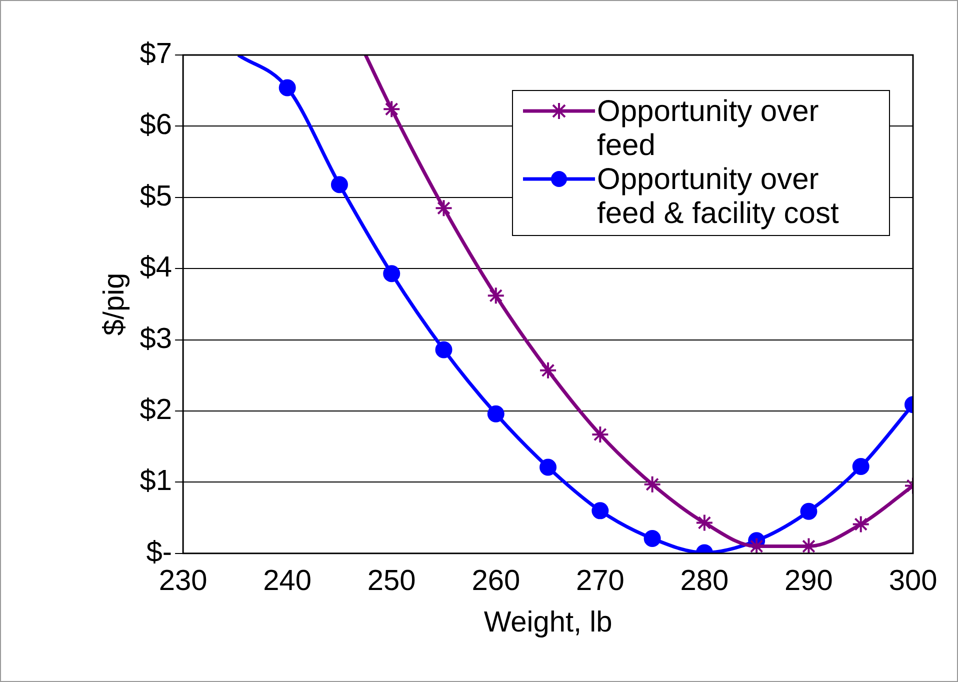  I want to click on y-tick-label: $7, so click(156, 54).